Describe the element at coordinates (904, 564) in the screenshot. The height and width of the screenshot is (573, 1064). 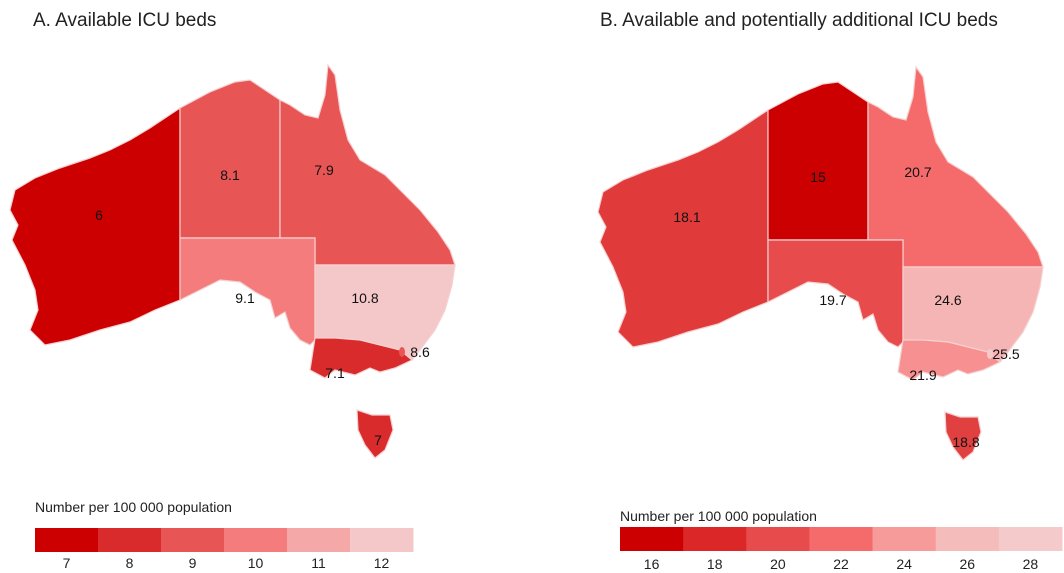
I see `legend-tick-label: 24` at that location.